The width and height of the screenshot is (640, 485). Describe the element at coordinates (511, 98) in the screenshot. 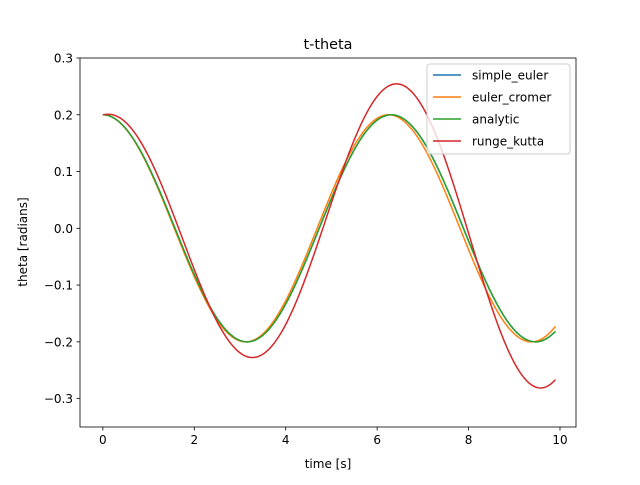

I see `legend-label-euler-cromer: euler_cromer` at that location.